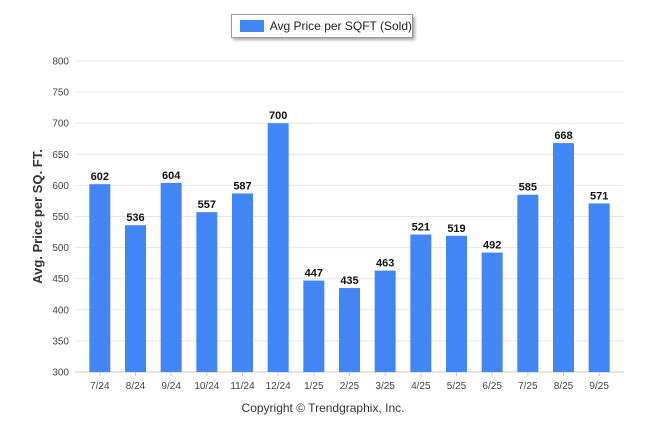 The width and height of the screenshot is (646, 434). I want to click on data-label: 668, so click(563, 136).